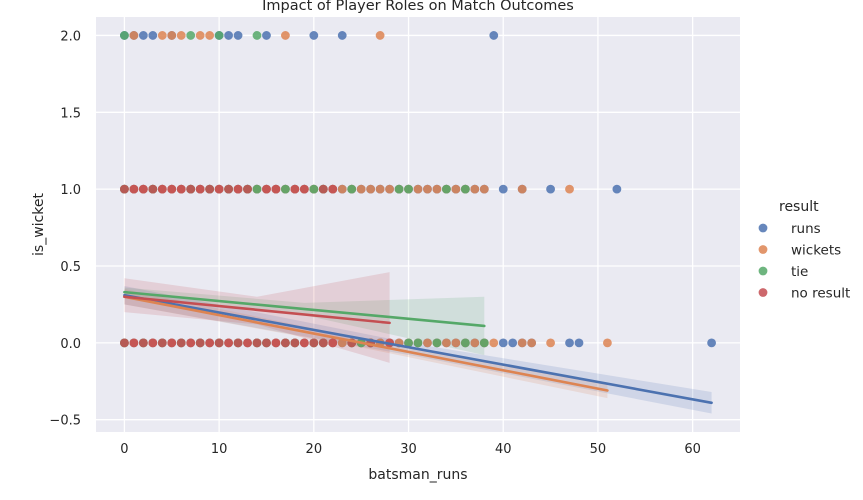 The image size is (863, 500). Describe the element at coordinates (39, 224) in the screenshot. I see `y-axis-label: is_wicket` at that location.